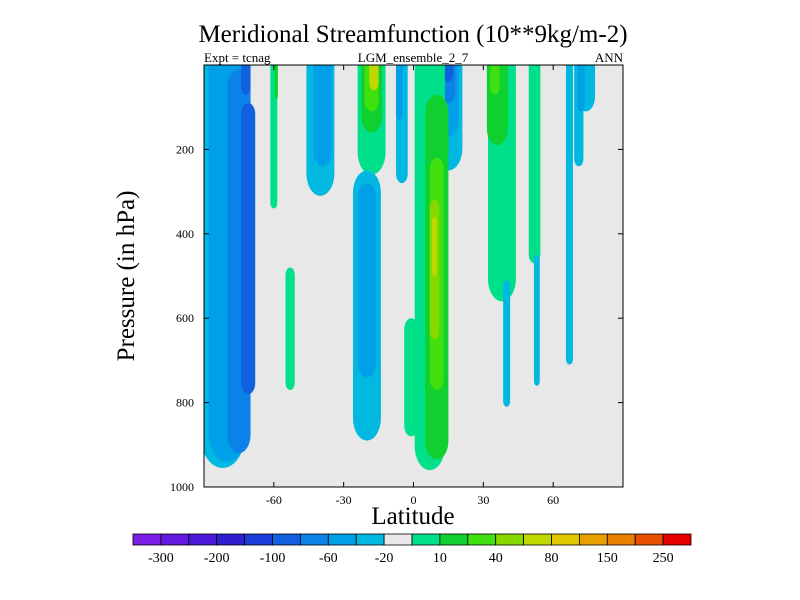 Image resolution: width=800 pixels, height=600 pixels. What do you see at coordinates (328, 558) in the screenshot?
I see `colorbar-label-3: -60` at bounding box center [328, 558].